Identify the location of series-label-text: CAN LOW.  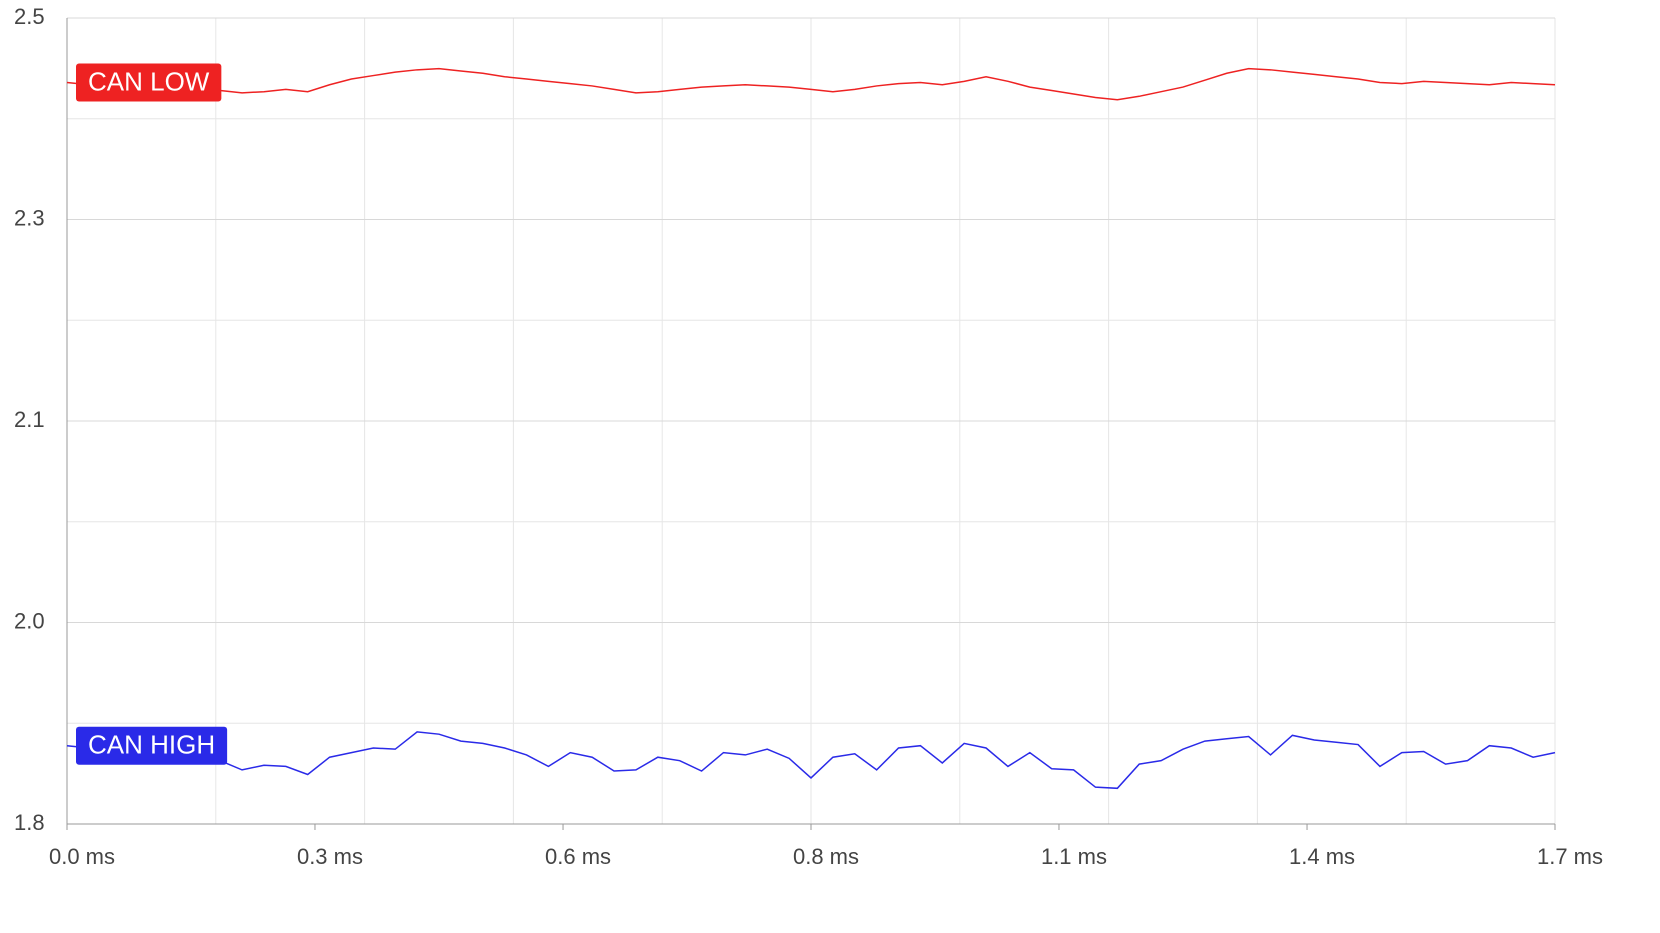
(149, 81).